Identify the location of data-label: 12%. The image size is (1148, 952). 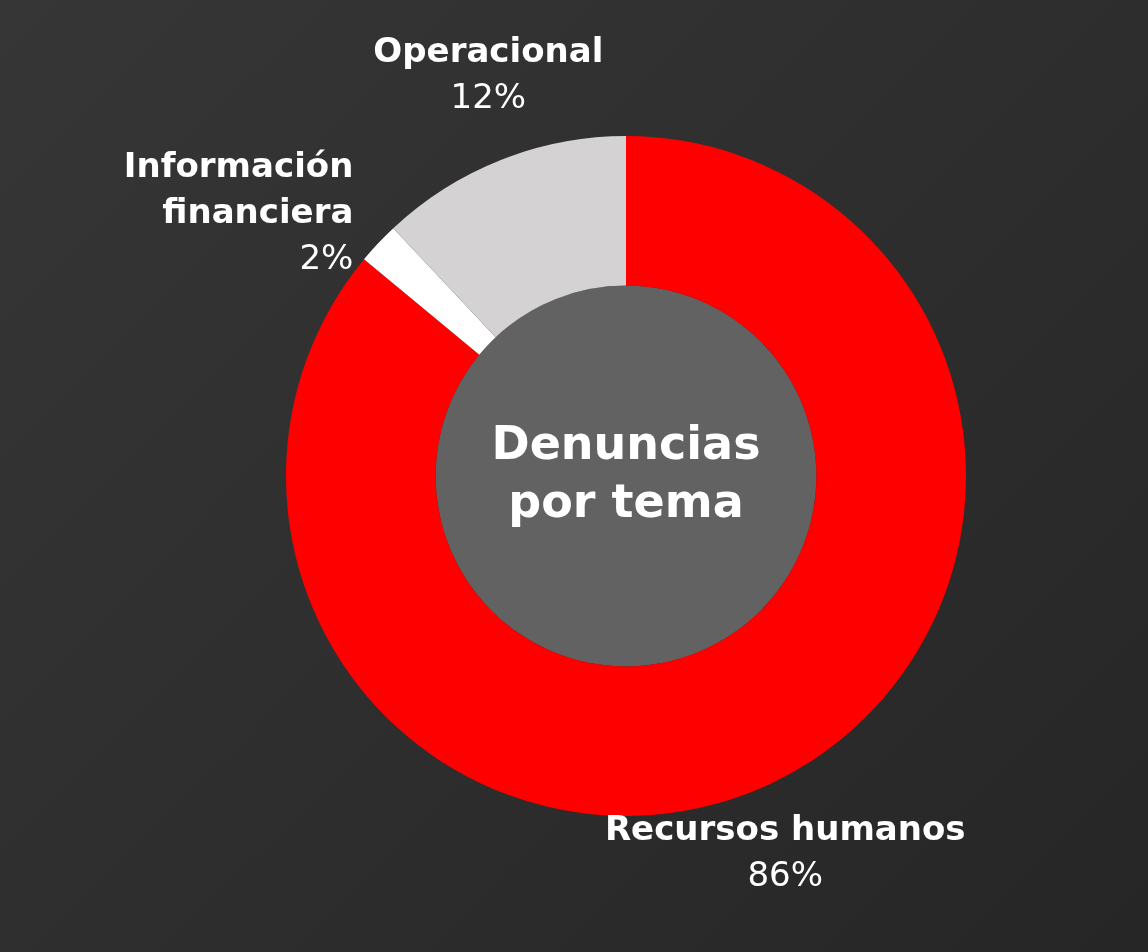
(488, 96).